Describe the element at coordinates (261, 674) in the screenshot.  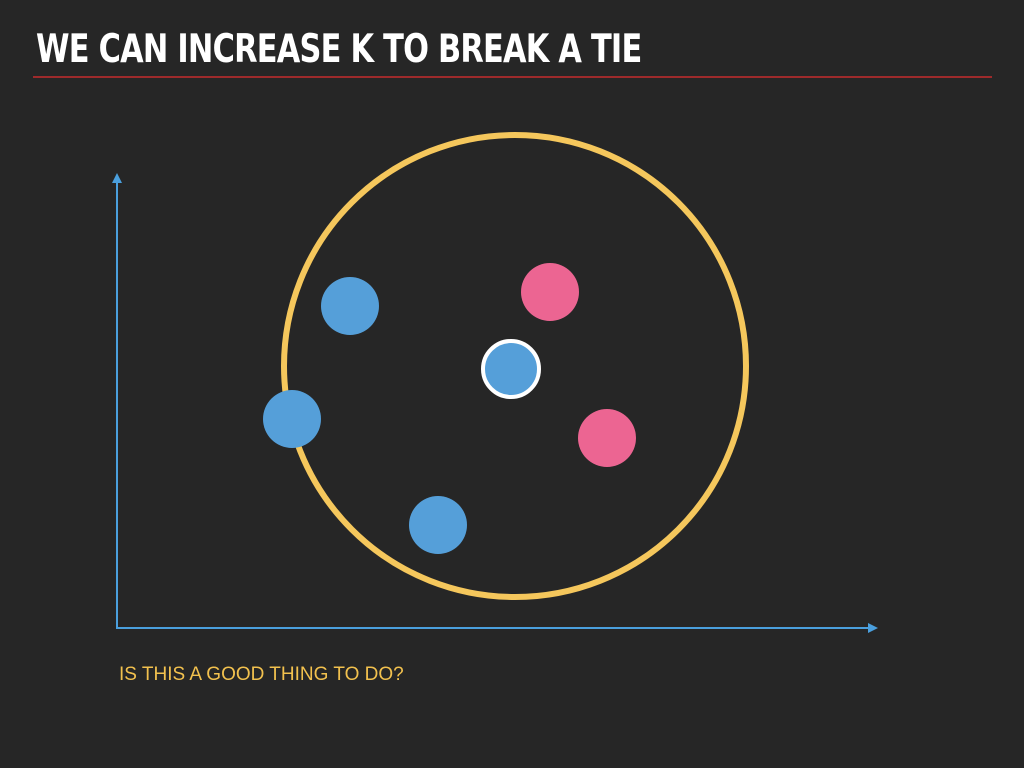
I see `question-text: IS THIS A GOOD THING TO DO?` at that location.